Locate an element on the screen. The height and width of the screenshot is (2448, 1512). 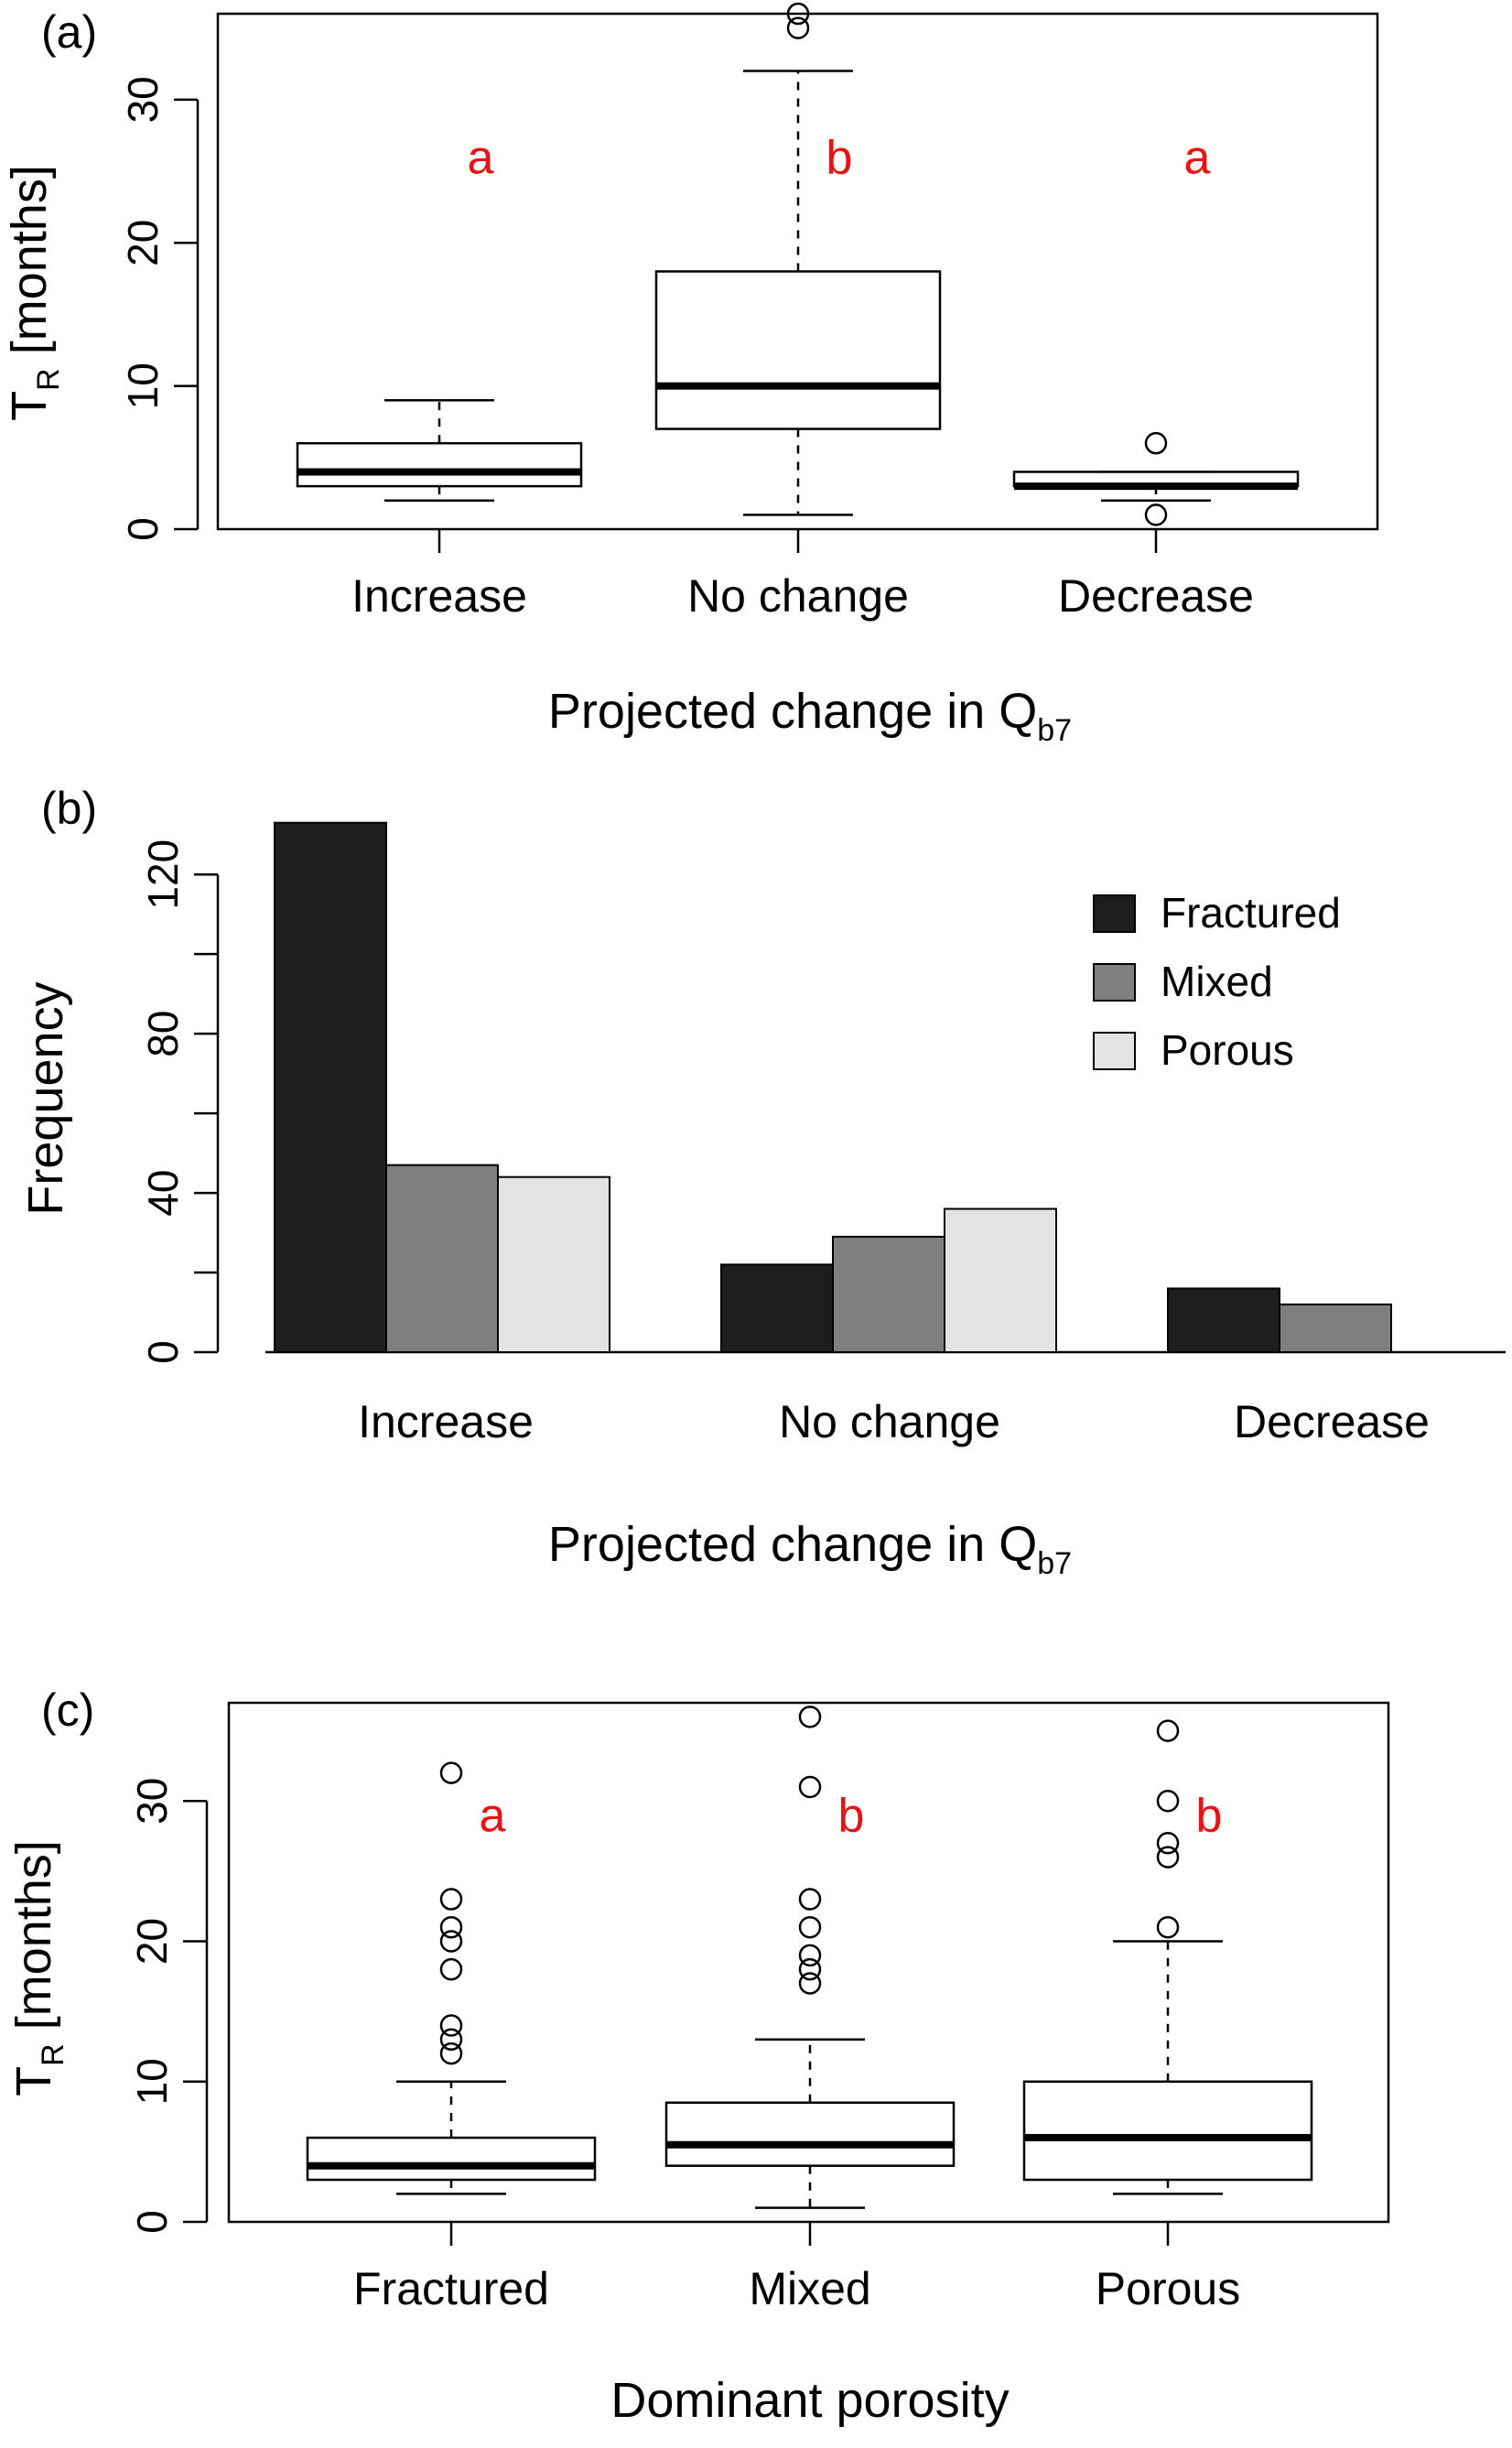
x-axis-title: Dominant porosity is located at coordinates (809, 2400).